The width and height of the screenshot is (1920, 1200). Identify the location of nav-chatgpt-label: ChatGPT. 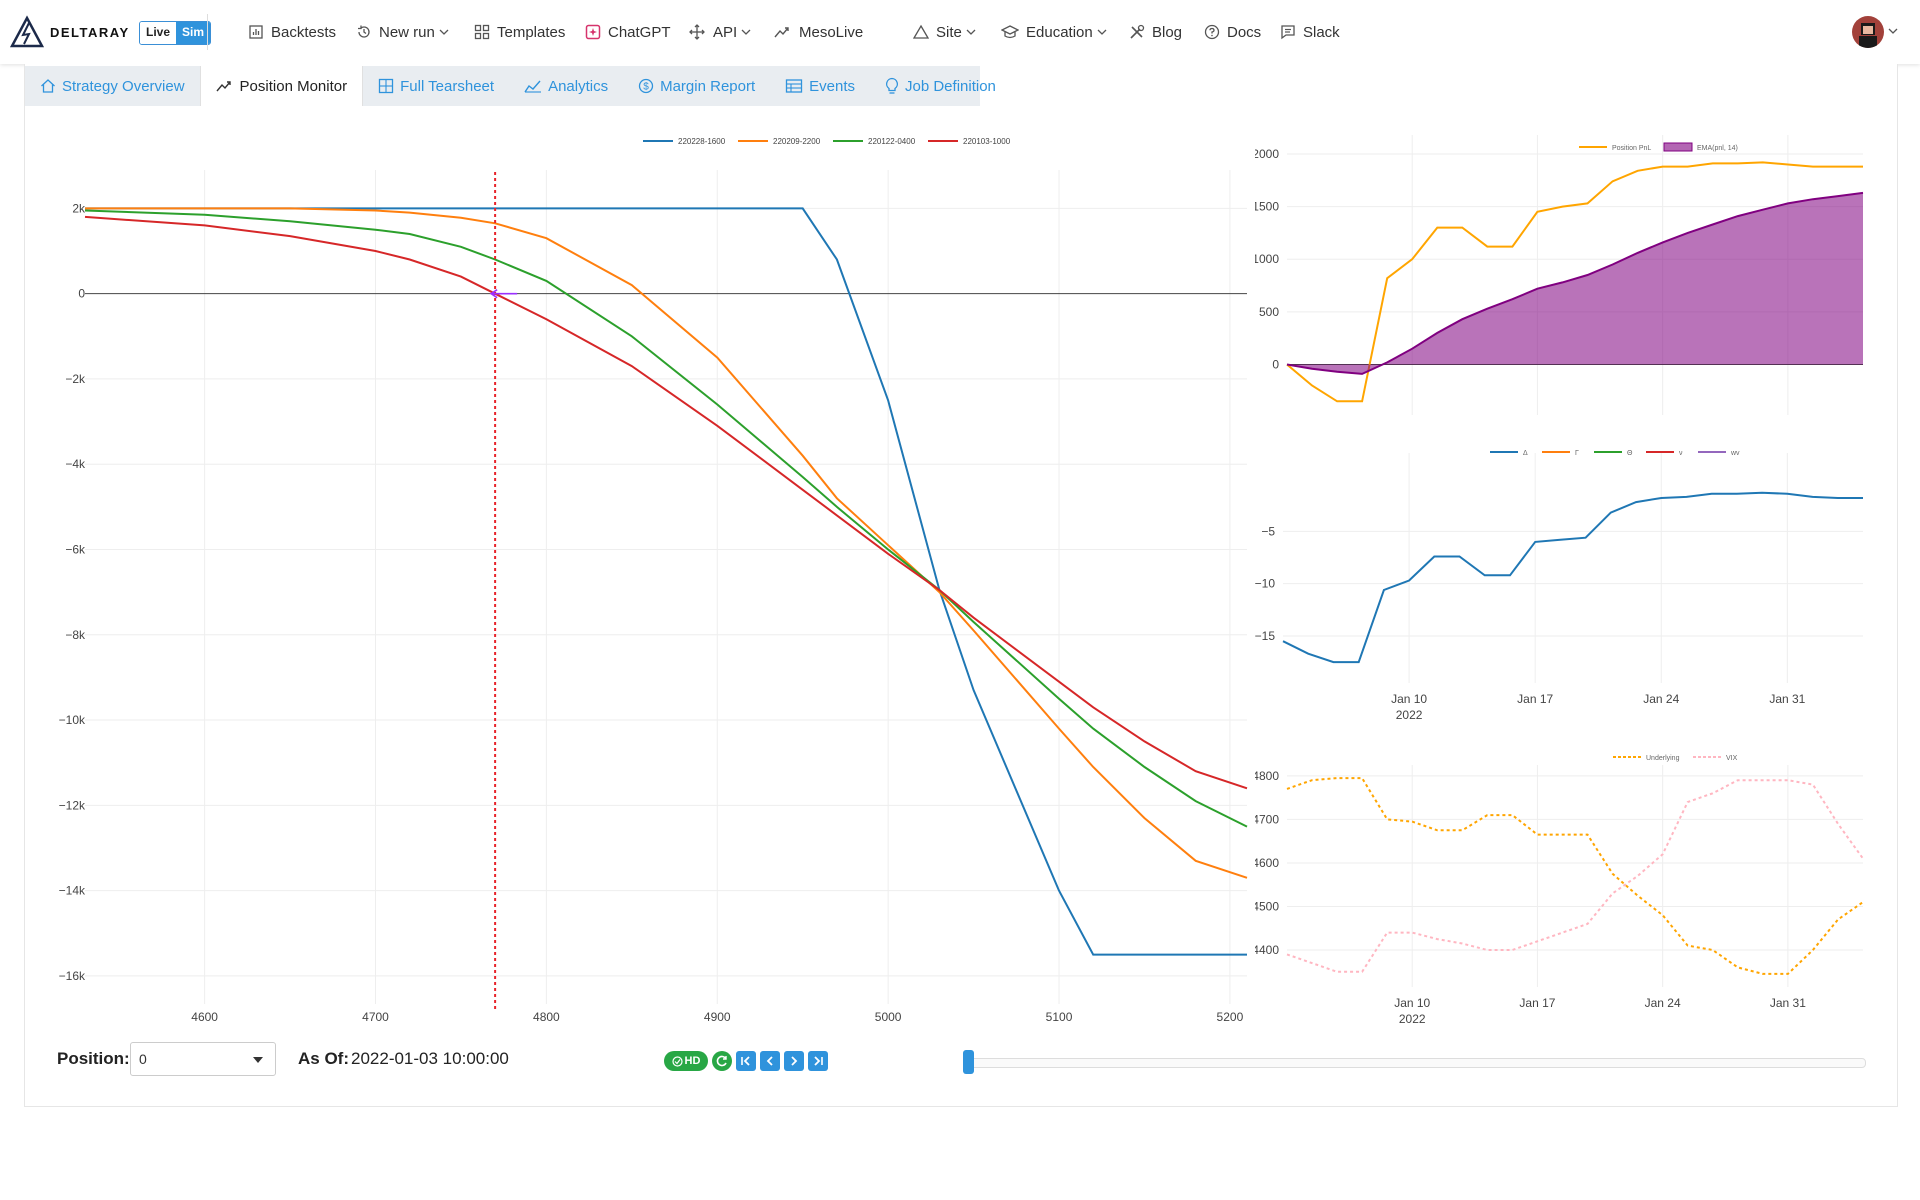
(639, 32).